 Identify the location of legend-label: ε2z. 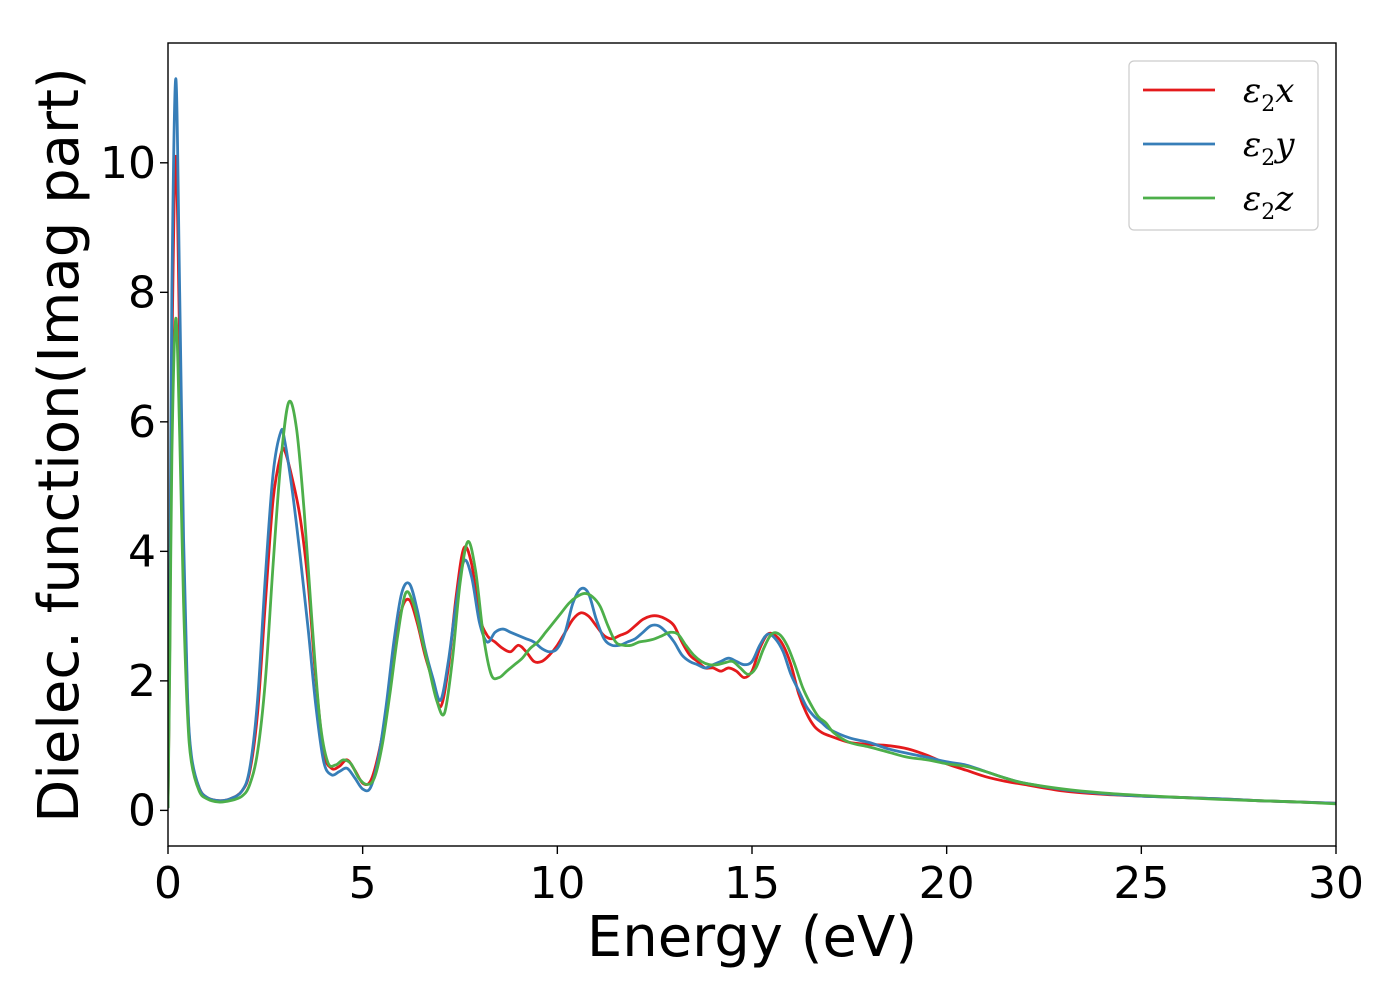
(1268, 202).